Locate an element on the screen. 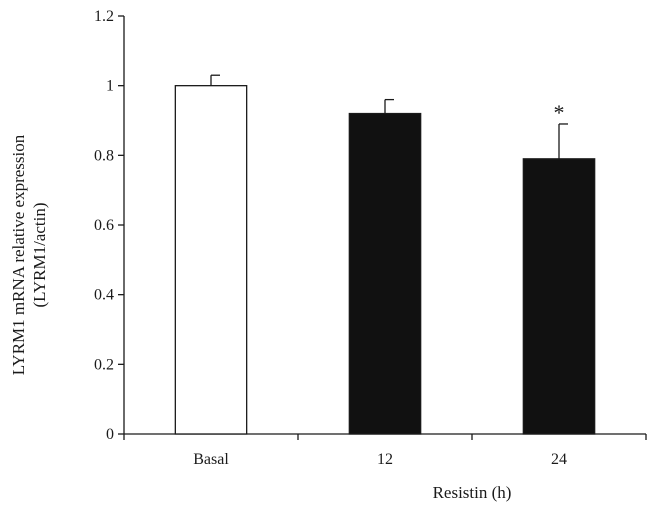  y-axis: 0 0.2 0.4 0.6 0.8 1 1.2 is located at coordinates (109, 225).